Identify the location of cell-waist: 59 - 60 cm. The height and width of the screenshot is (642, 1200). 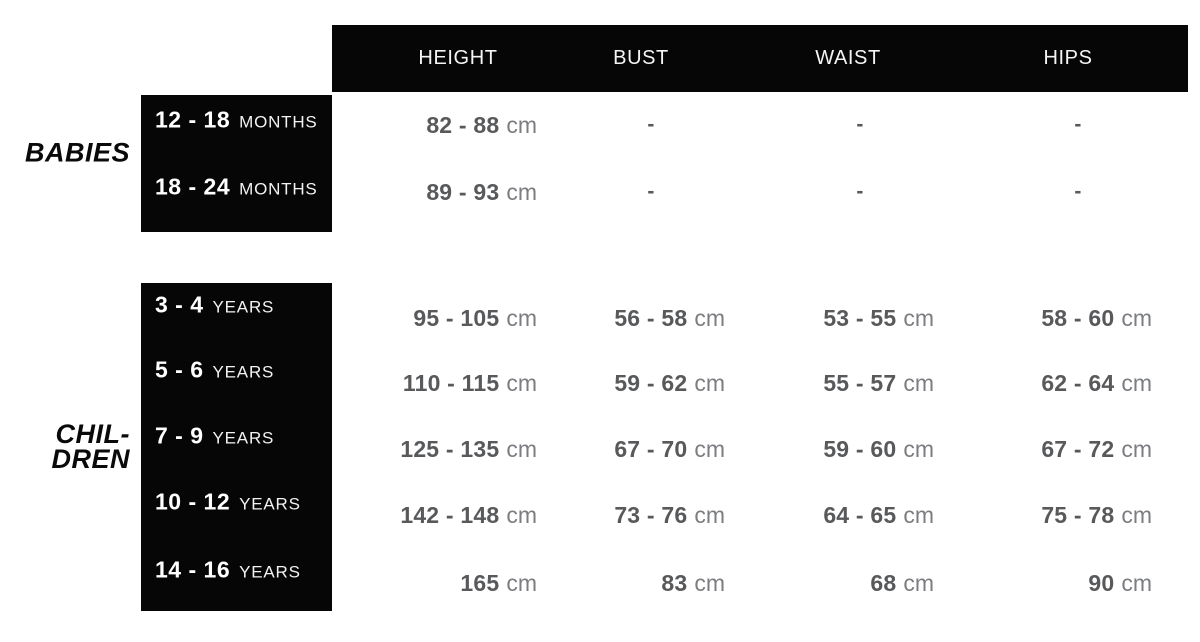
(844, 449).